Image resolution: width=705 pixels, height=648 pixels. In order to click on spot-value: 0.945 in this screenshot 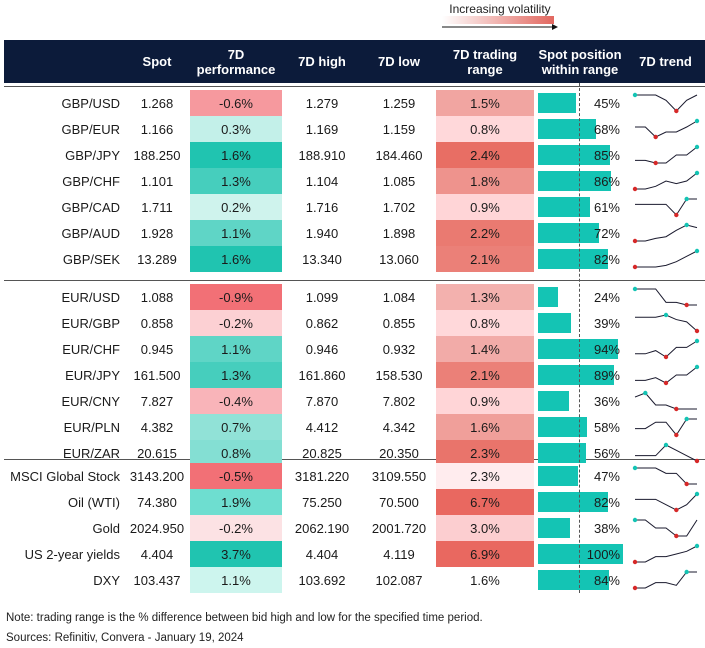, I will do `click(157, 349)`.